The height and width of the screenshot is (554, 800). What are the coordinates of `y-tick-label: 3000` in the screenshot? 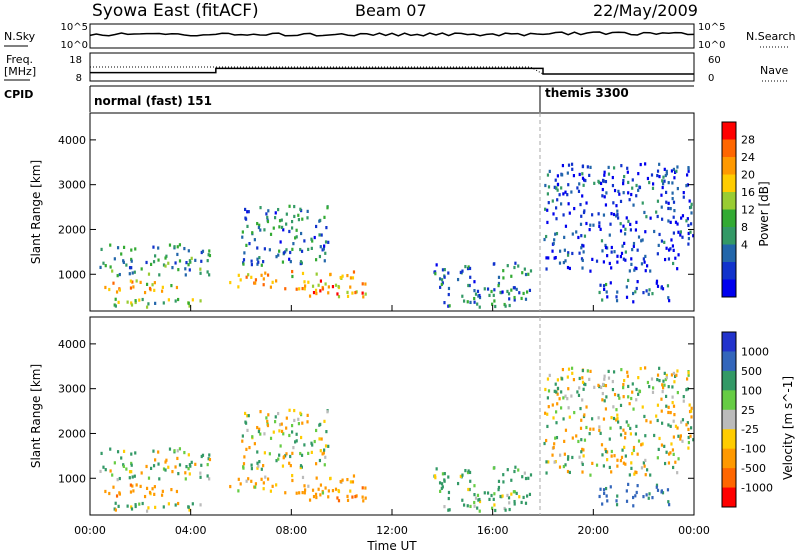 It's located at (72, 389).